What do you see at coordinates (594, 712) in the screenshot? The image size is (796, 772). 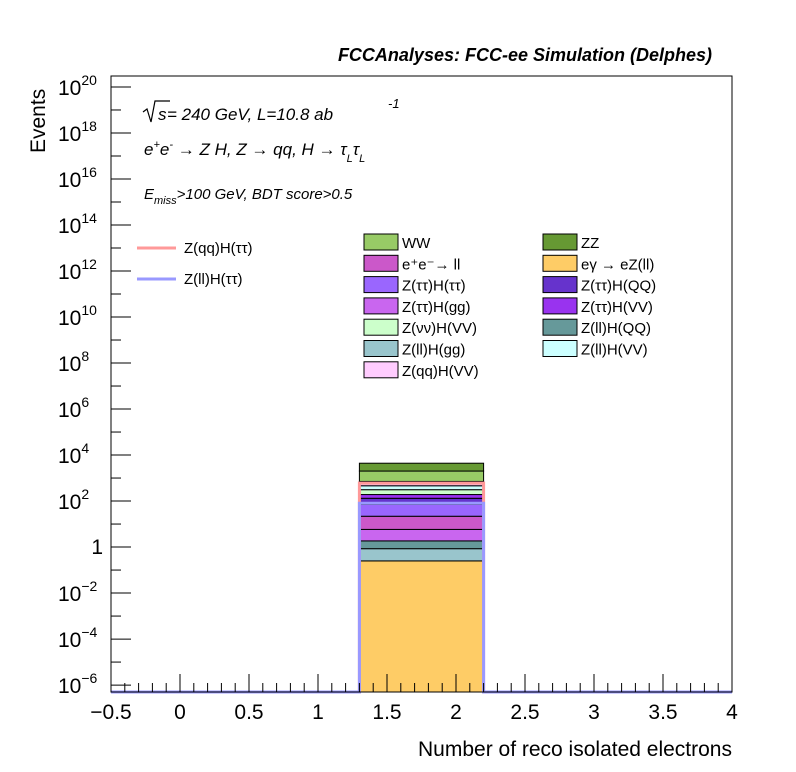 I see `x-tick-label: 3` at bounding box center [594, 712].